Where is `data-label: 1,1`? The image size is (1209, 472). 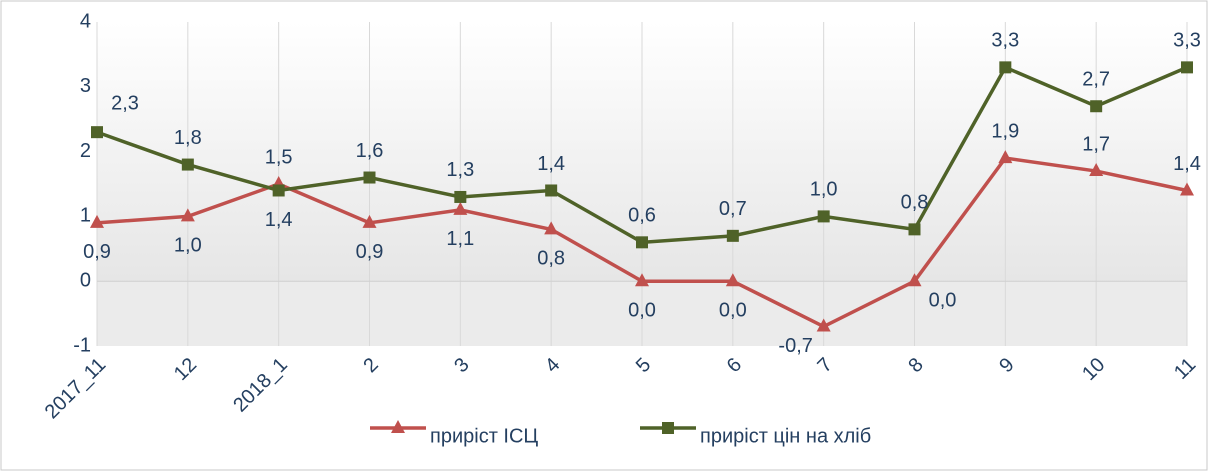
data-label: 1,1 is located at coordinates (460, 239).